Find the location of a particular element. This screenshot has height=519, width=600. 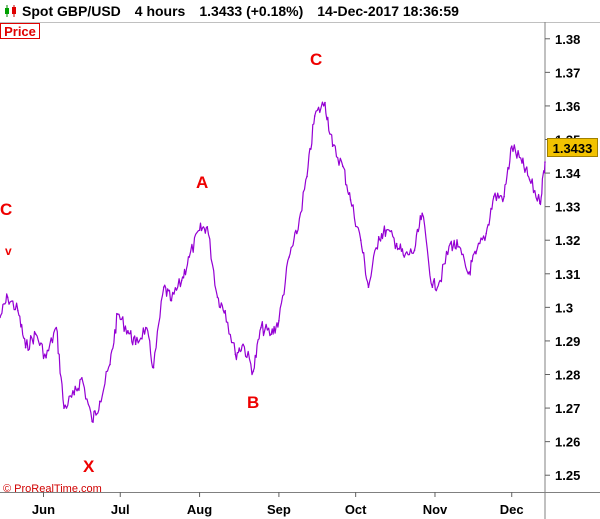

wave-label-c-left: C is located at coordinates (6, 209).